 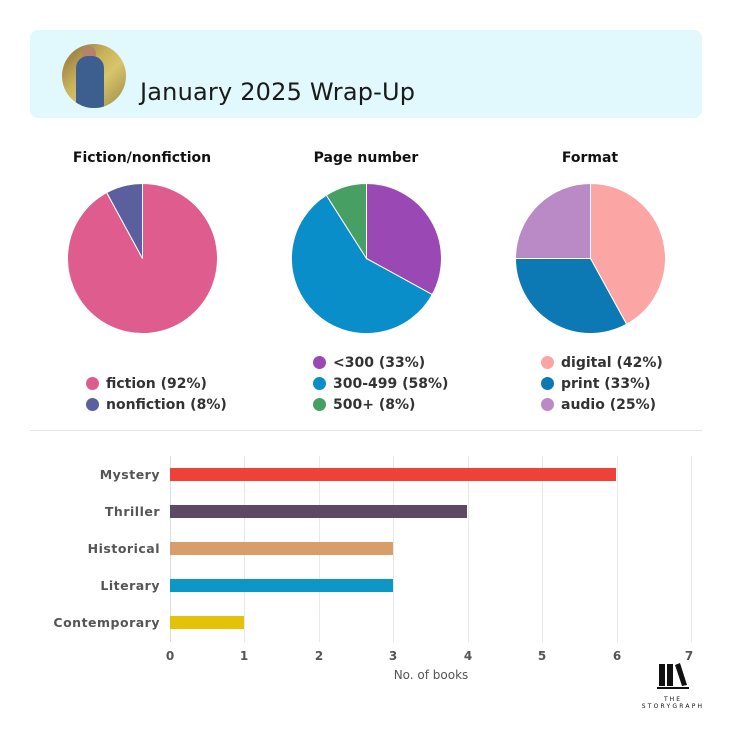 I want to click on pie-slice-digital, so click(x=628, y=254).